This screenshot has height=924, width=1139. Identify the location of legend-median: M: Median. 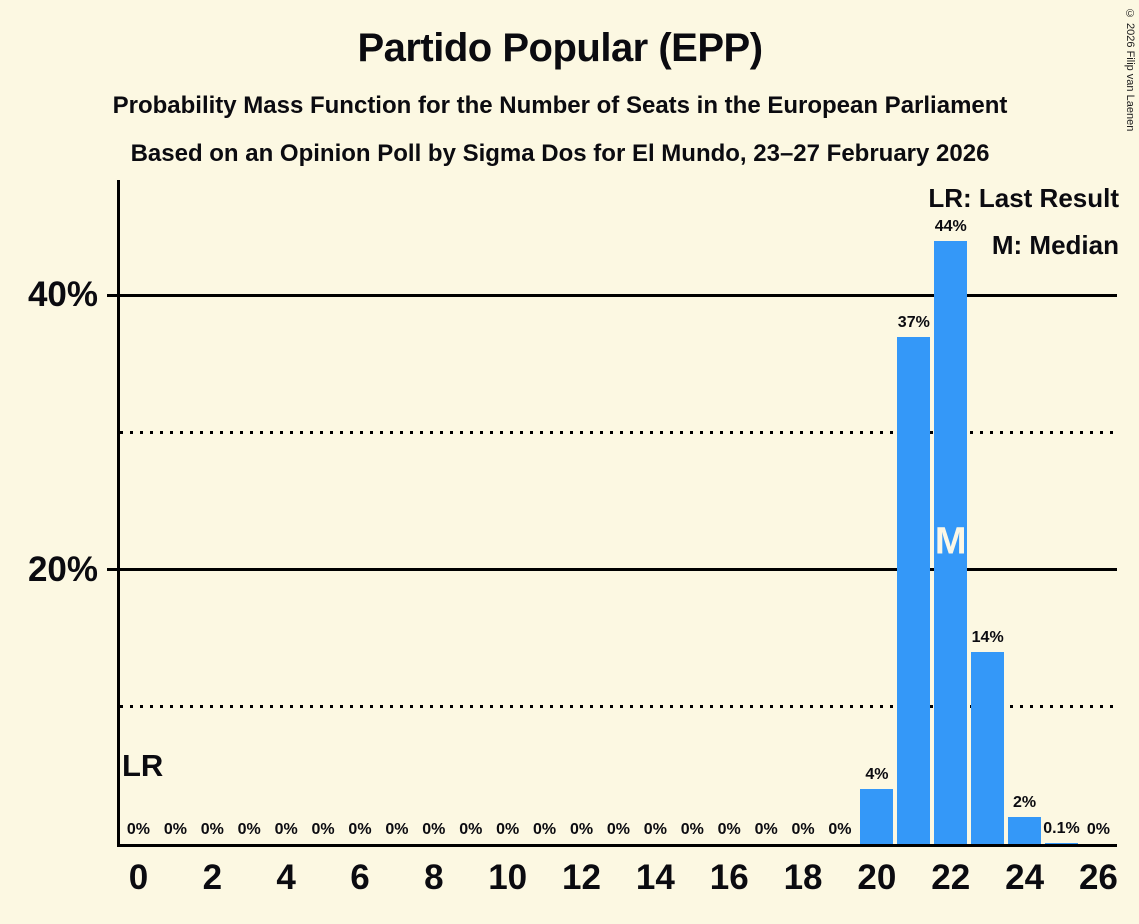
(1055, 245).